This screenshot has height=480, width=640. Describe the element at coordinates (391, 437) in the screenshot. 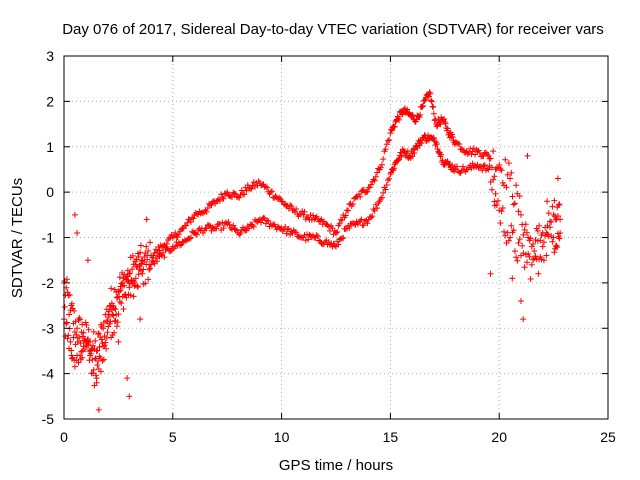

I see `x-tick-label: 15` at that location.